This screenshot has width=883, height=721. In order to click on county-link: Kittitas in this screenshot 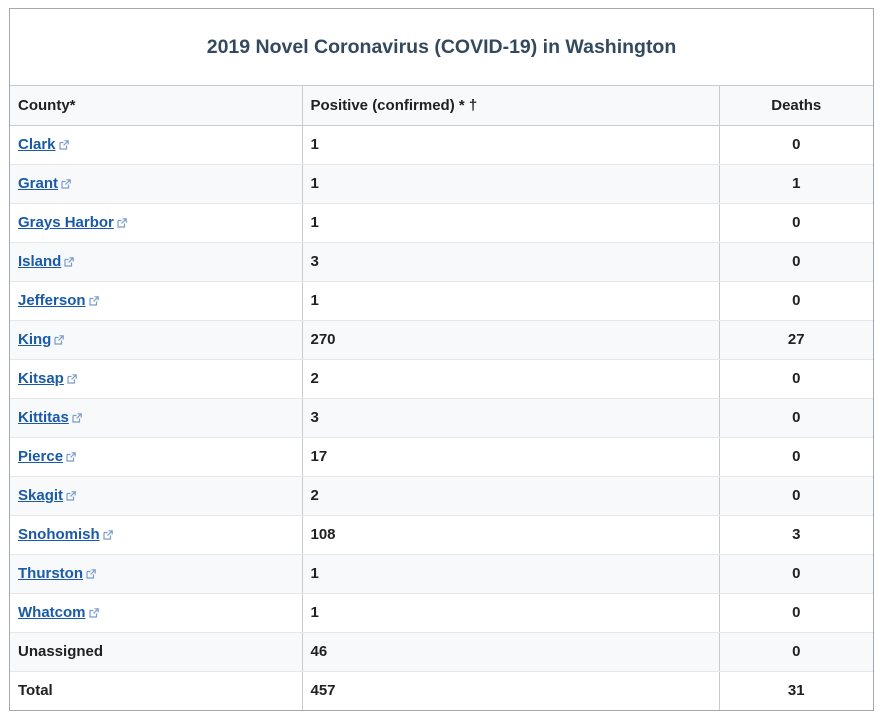, I will do `click(50, 417)`.